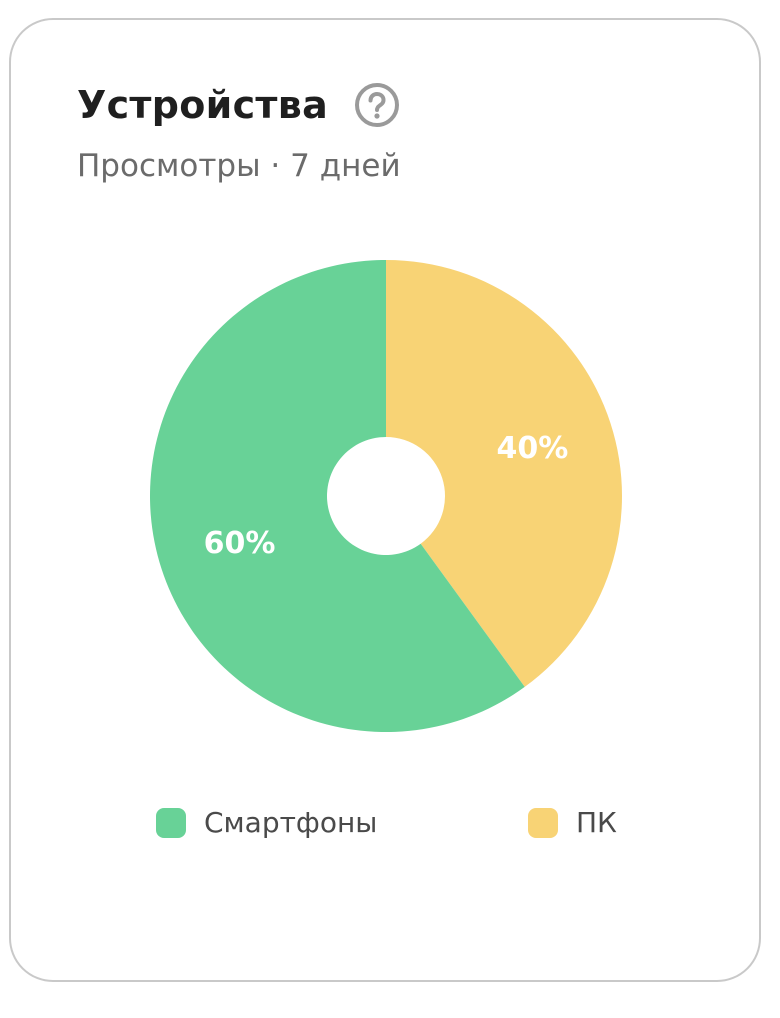 This screenshot has height=1018, width=780. I want to click on legend-swatch-smartphones, so click(171, 822).